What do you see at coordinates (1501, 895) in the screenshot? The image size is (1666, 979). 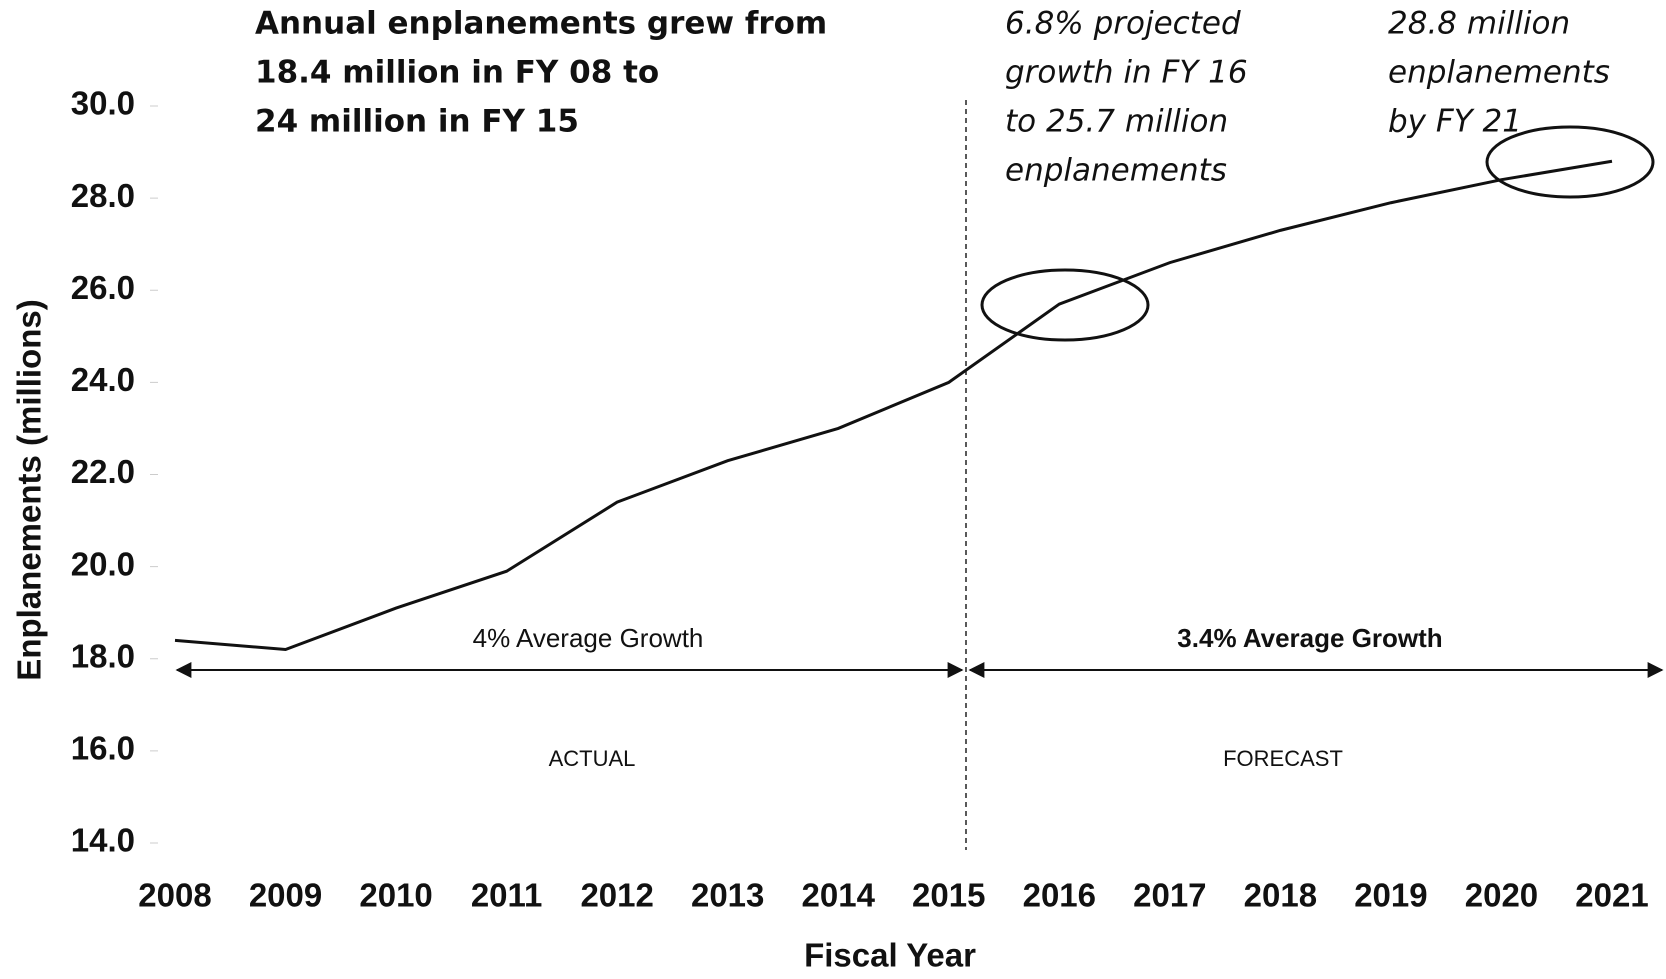 I see `x-tick-label: 2020` at bounding box center [1501, 895].